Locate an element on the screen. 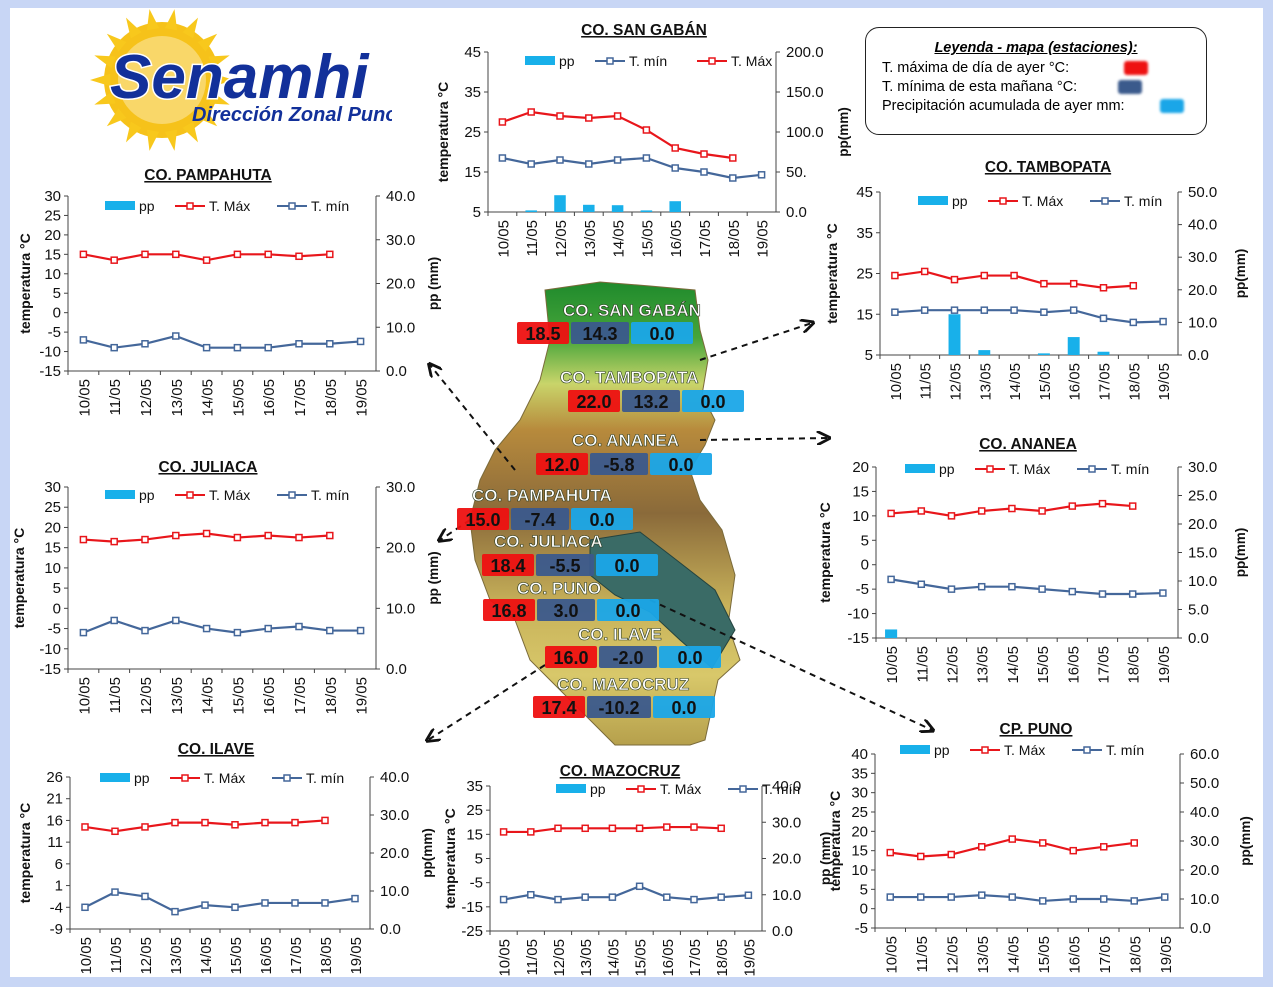 This screenshot has width=1273, height=987. y-tick-label: 11 is located at coordinates (55, 842).